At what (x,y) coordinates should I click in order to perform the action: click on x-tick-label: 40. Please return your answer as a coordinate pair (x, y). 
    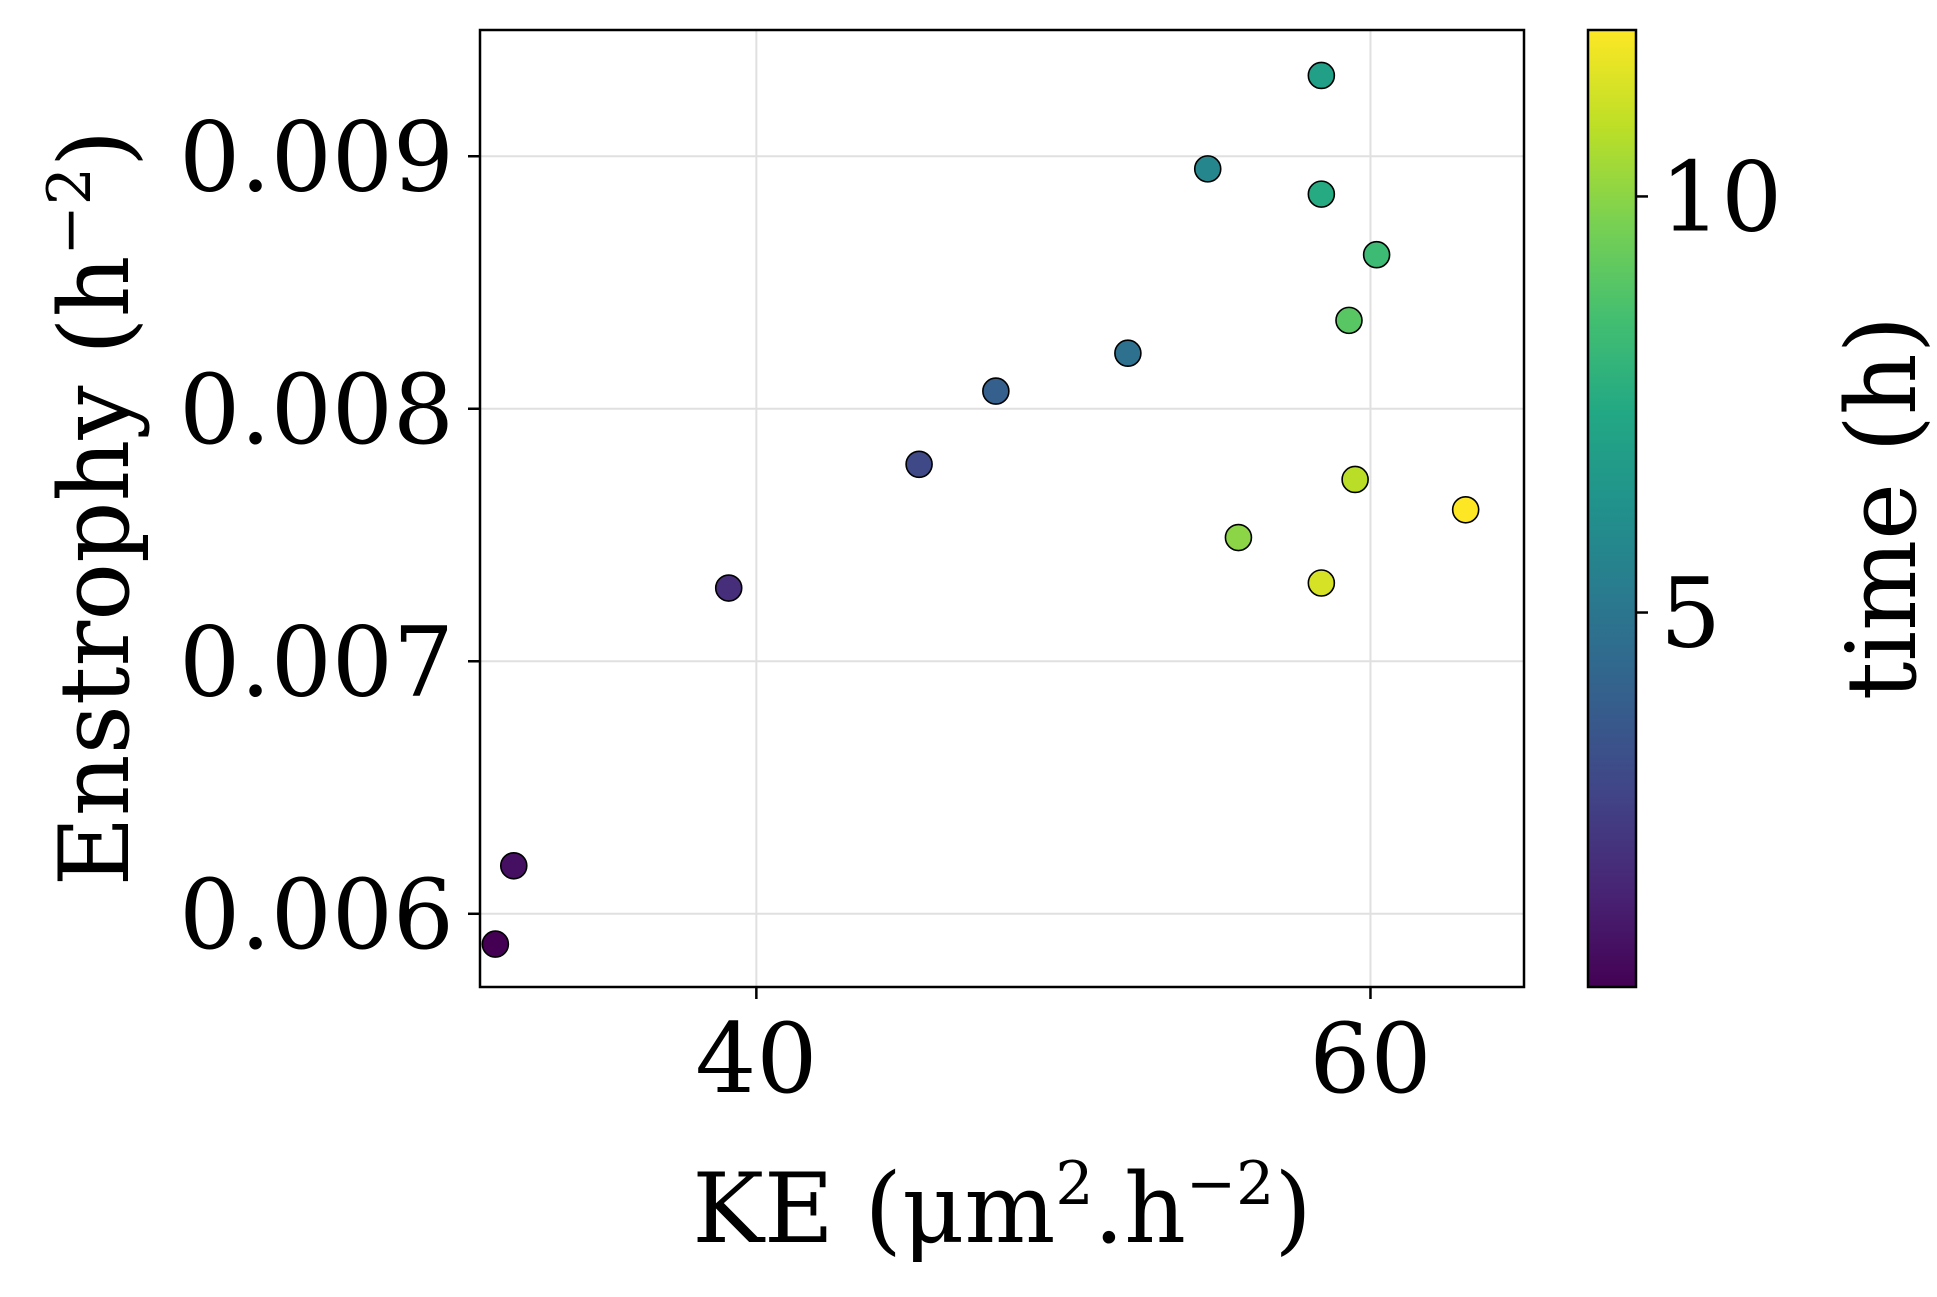
    Looking at the image, I should click on (756, 1059).